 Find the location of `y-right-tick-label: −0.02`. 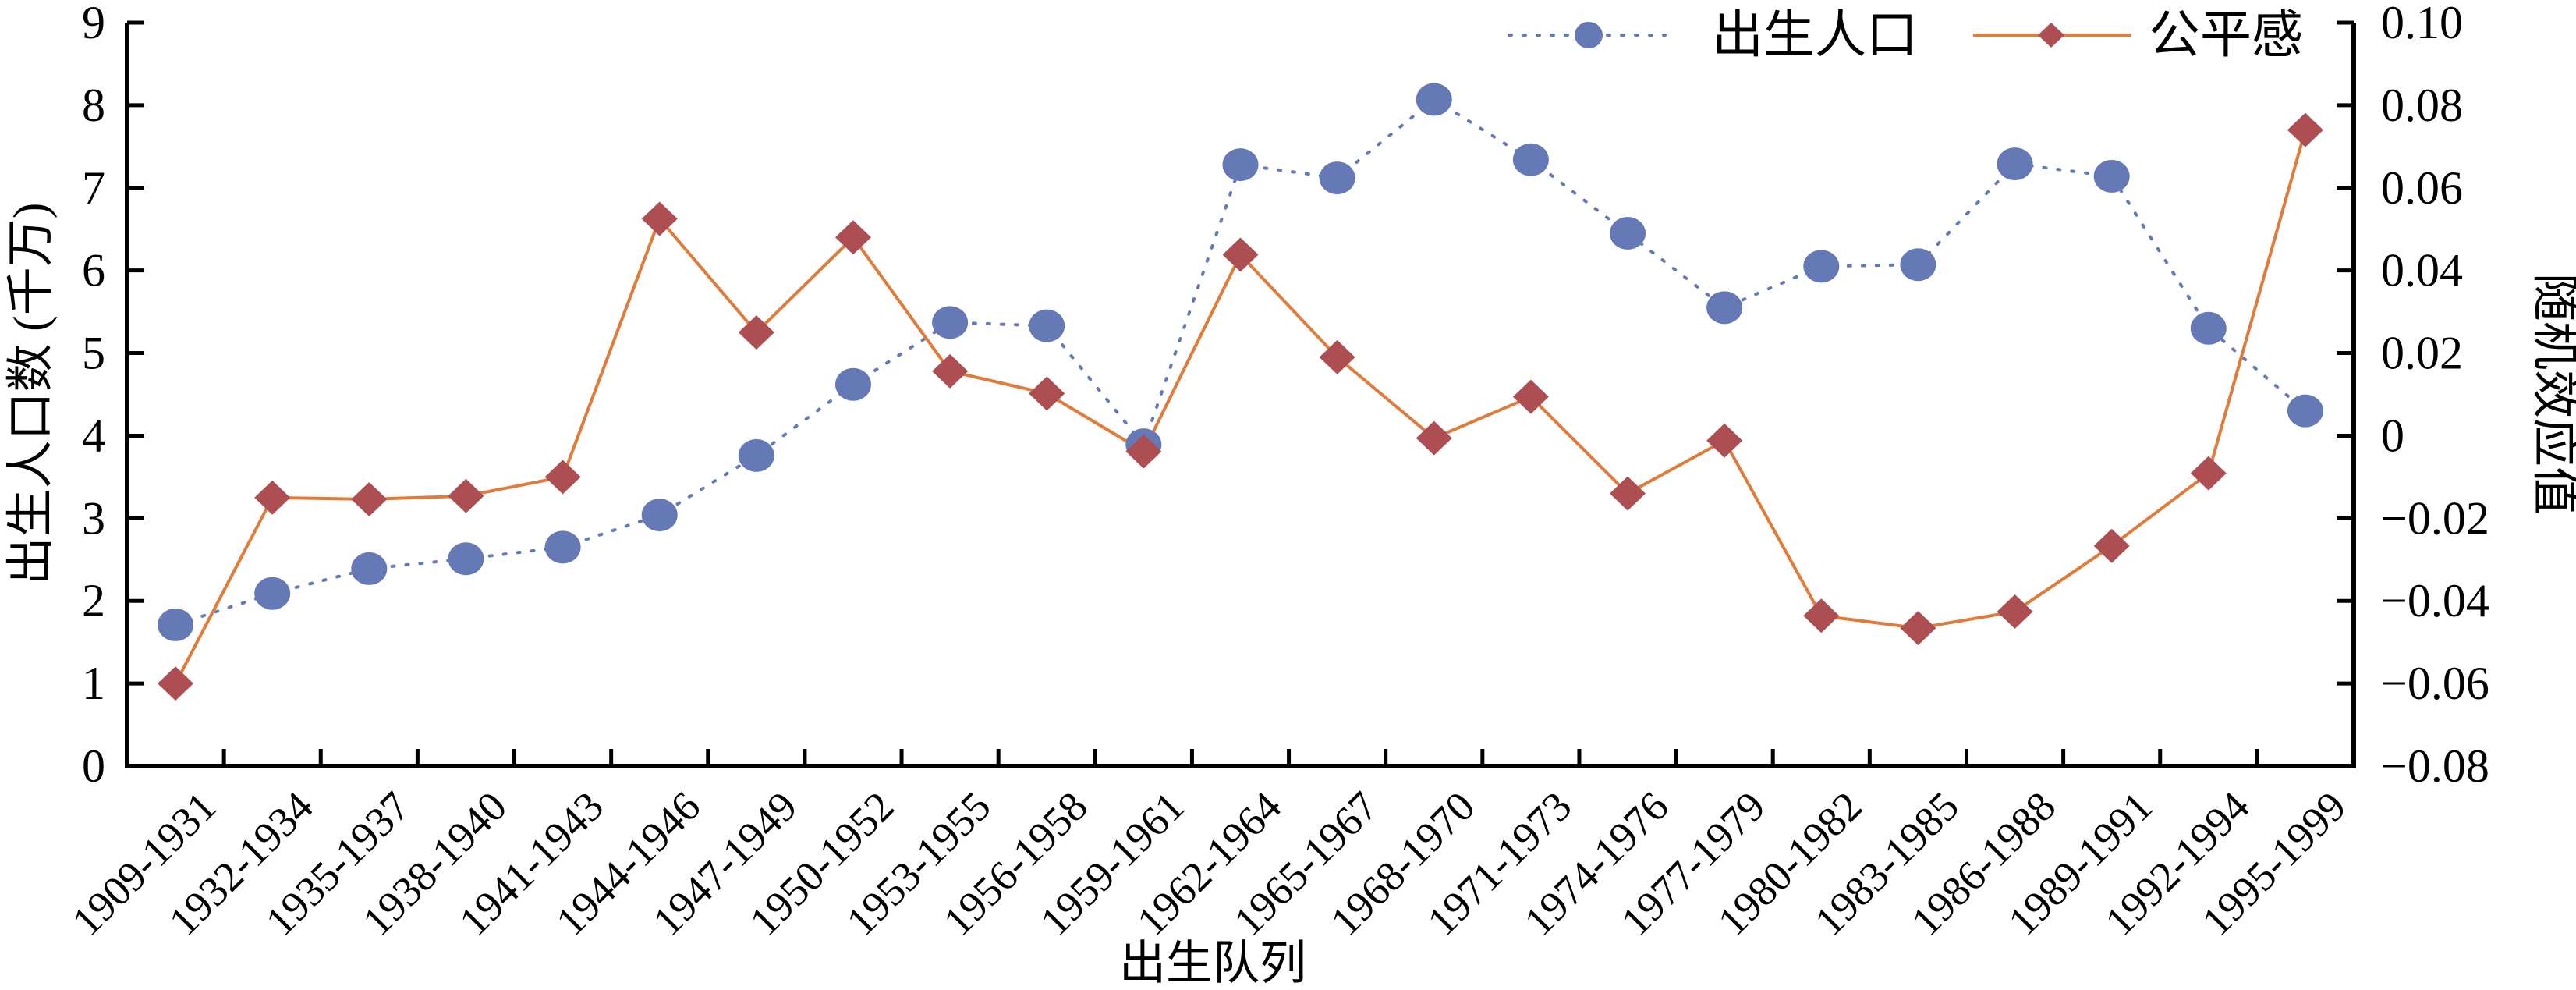

y-right-tick-label: −0.02 is located at coordinates (2435, 518).